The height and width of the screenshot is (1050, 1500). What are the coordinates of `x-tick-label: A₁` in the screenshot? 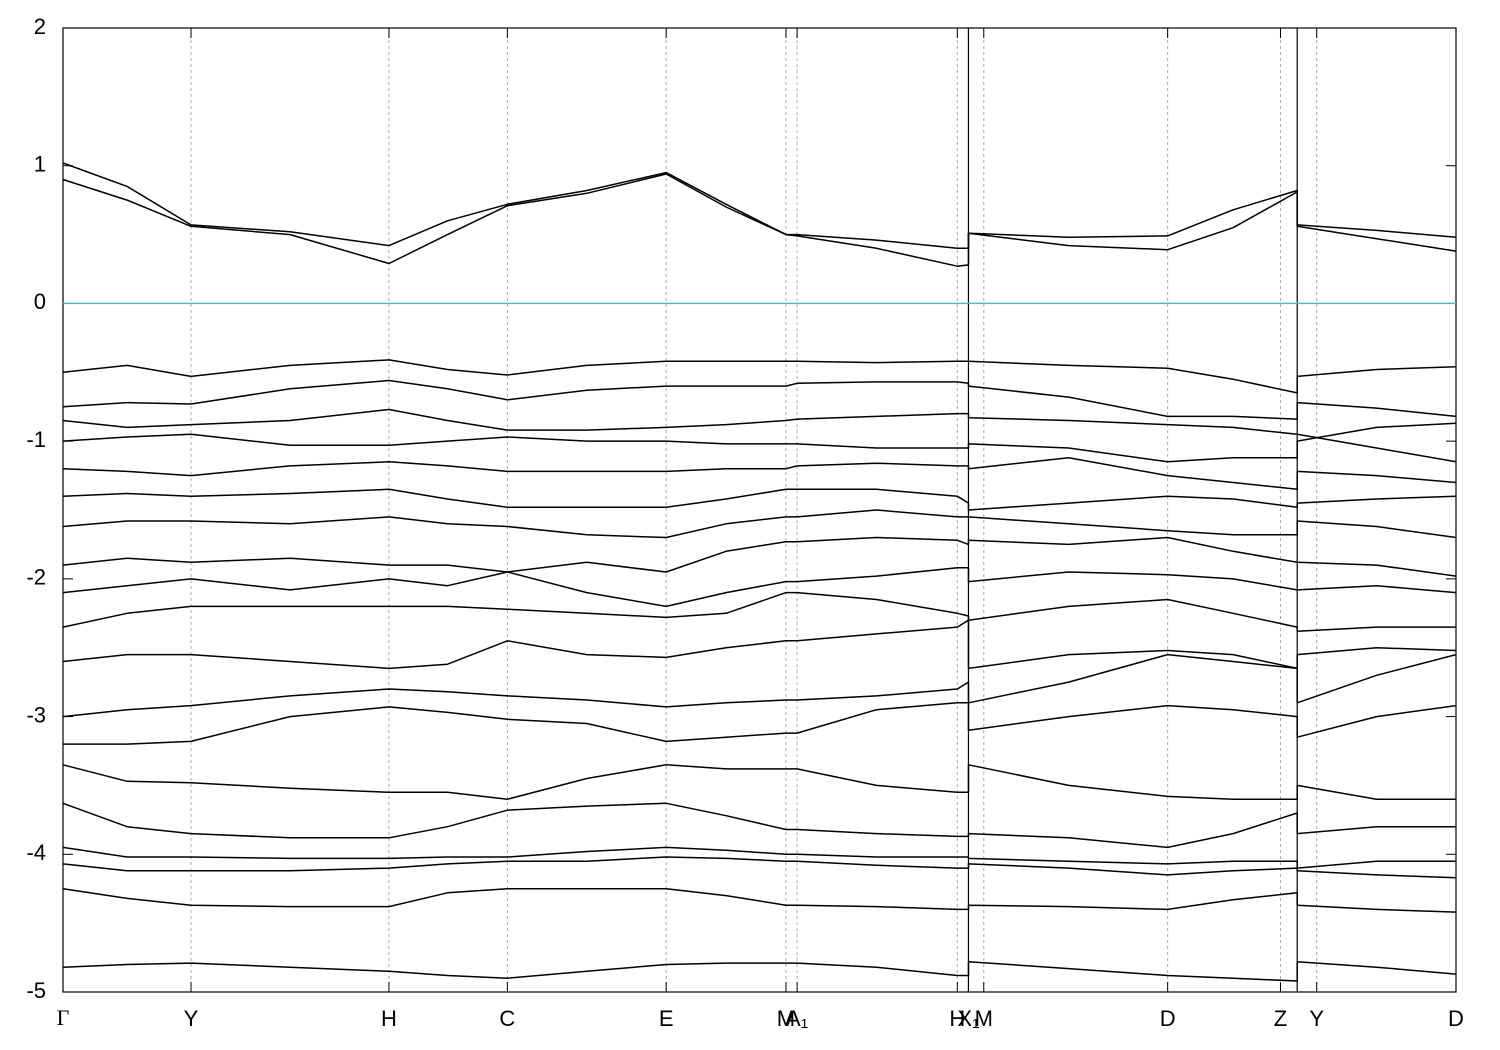 It's located at (797, 1018).